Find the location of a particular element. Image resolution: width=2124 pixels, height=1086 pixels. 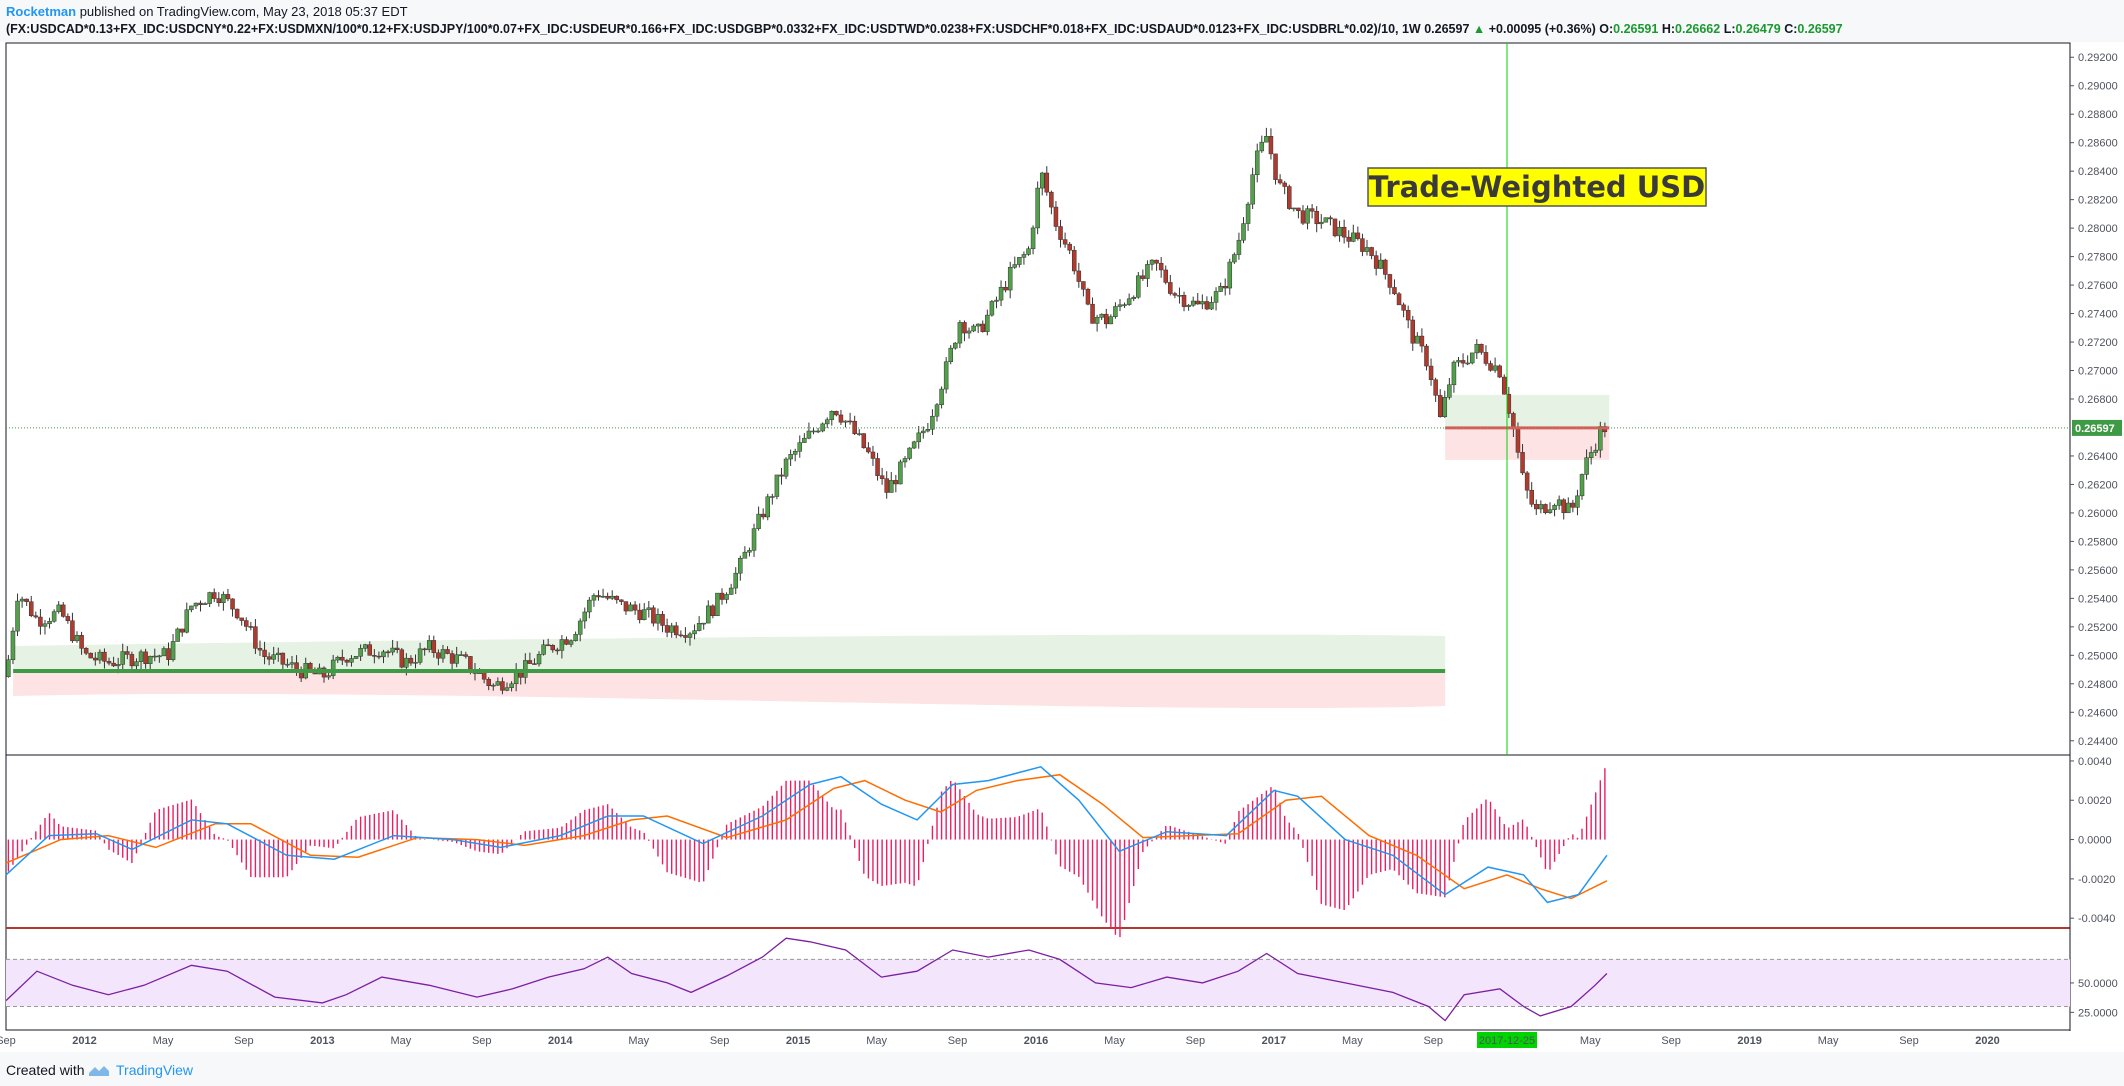

rsi-tick-label: 50.0000 is located at coordinates (2098, 984).